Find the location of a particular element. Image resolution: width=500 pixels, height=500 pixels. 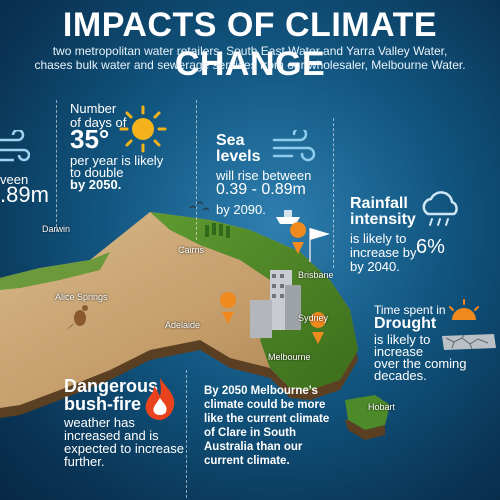

city-buildings-icon is located at coordinates (275, 304).